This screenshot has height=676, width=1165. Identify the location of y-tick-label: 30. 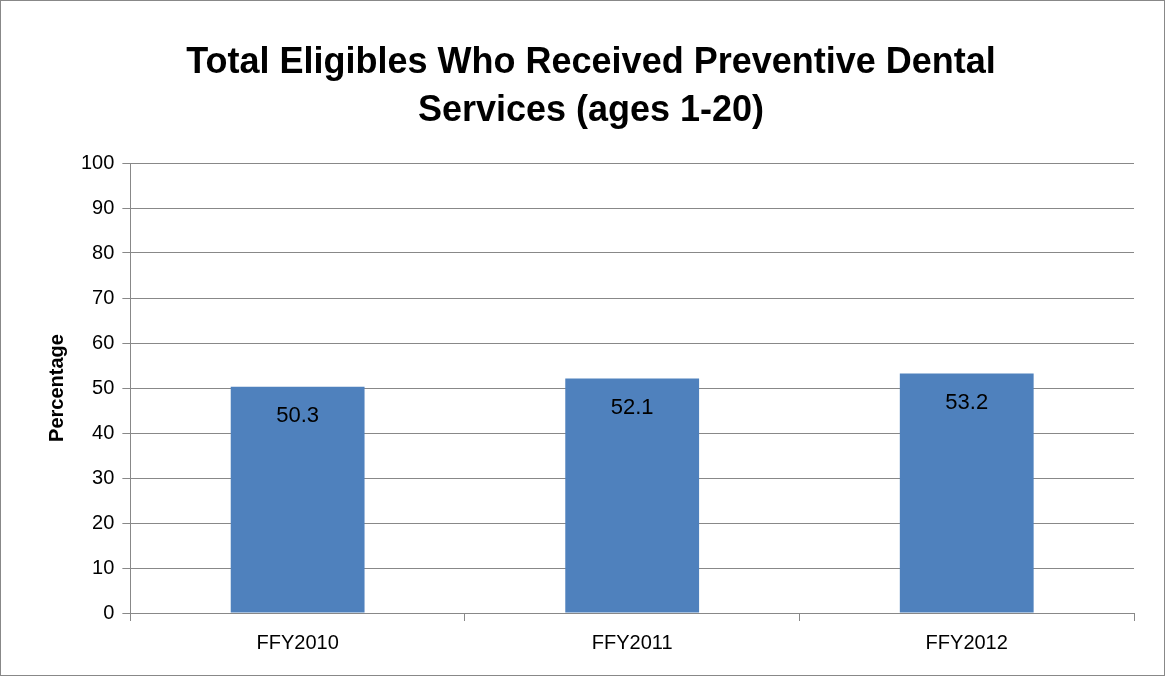
(103, 476).